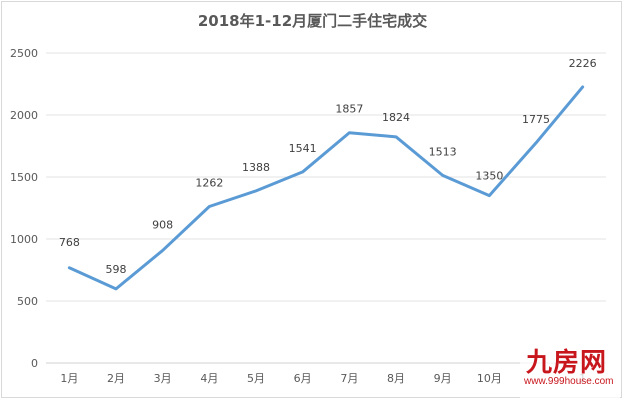 The height and width of the screenshot is (401, 625). I want to click on data-label: 1513, so click(443, 151).